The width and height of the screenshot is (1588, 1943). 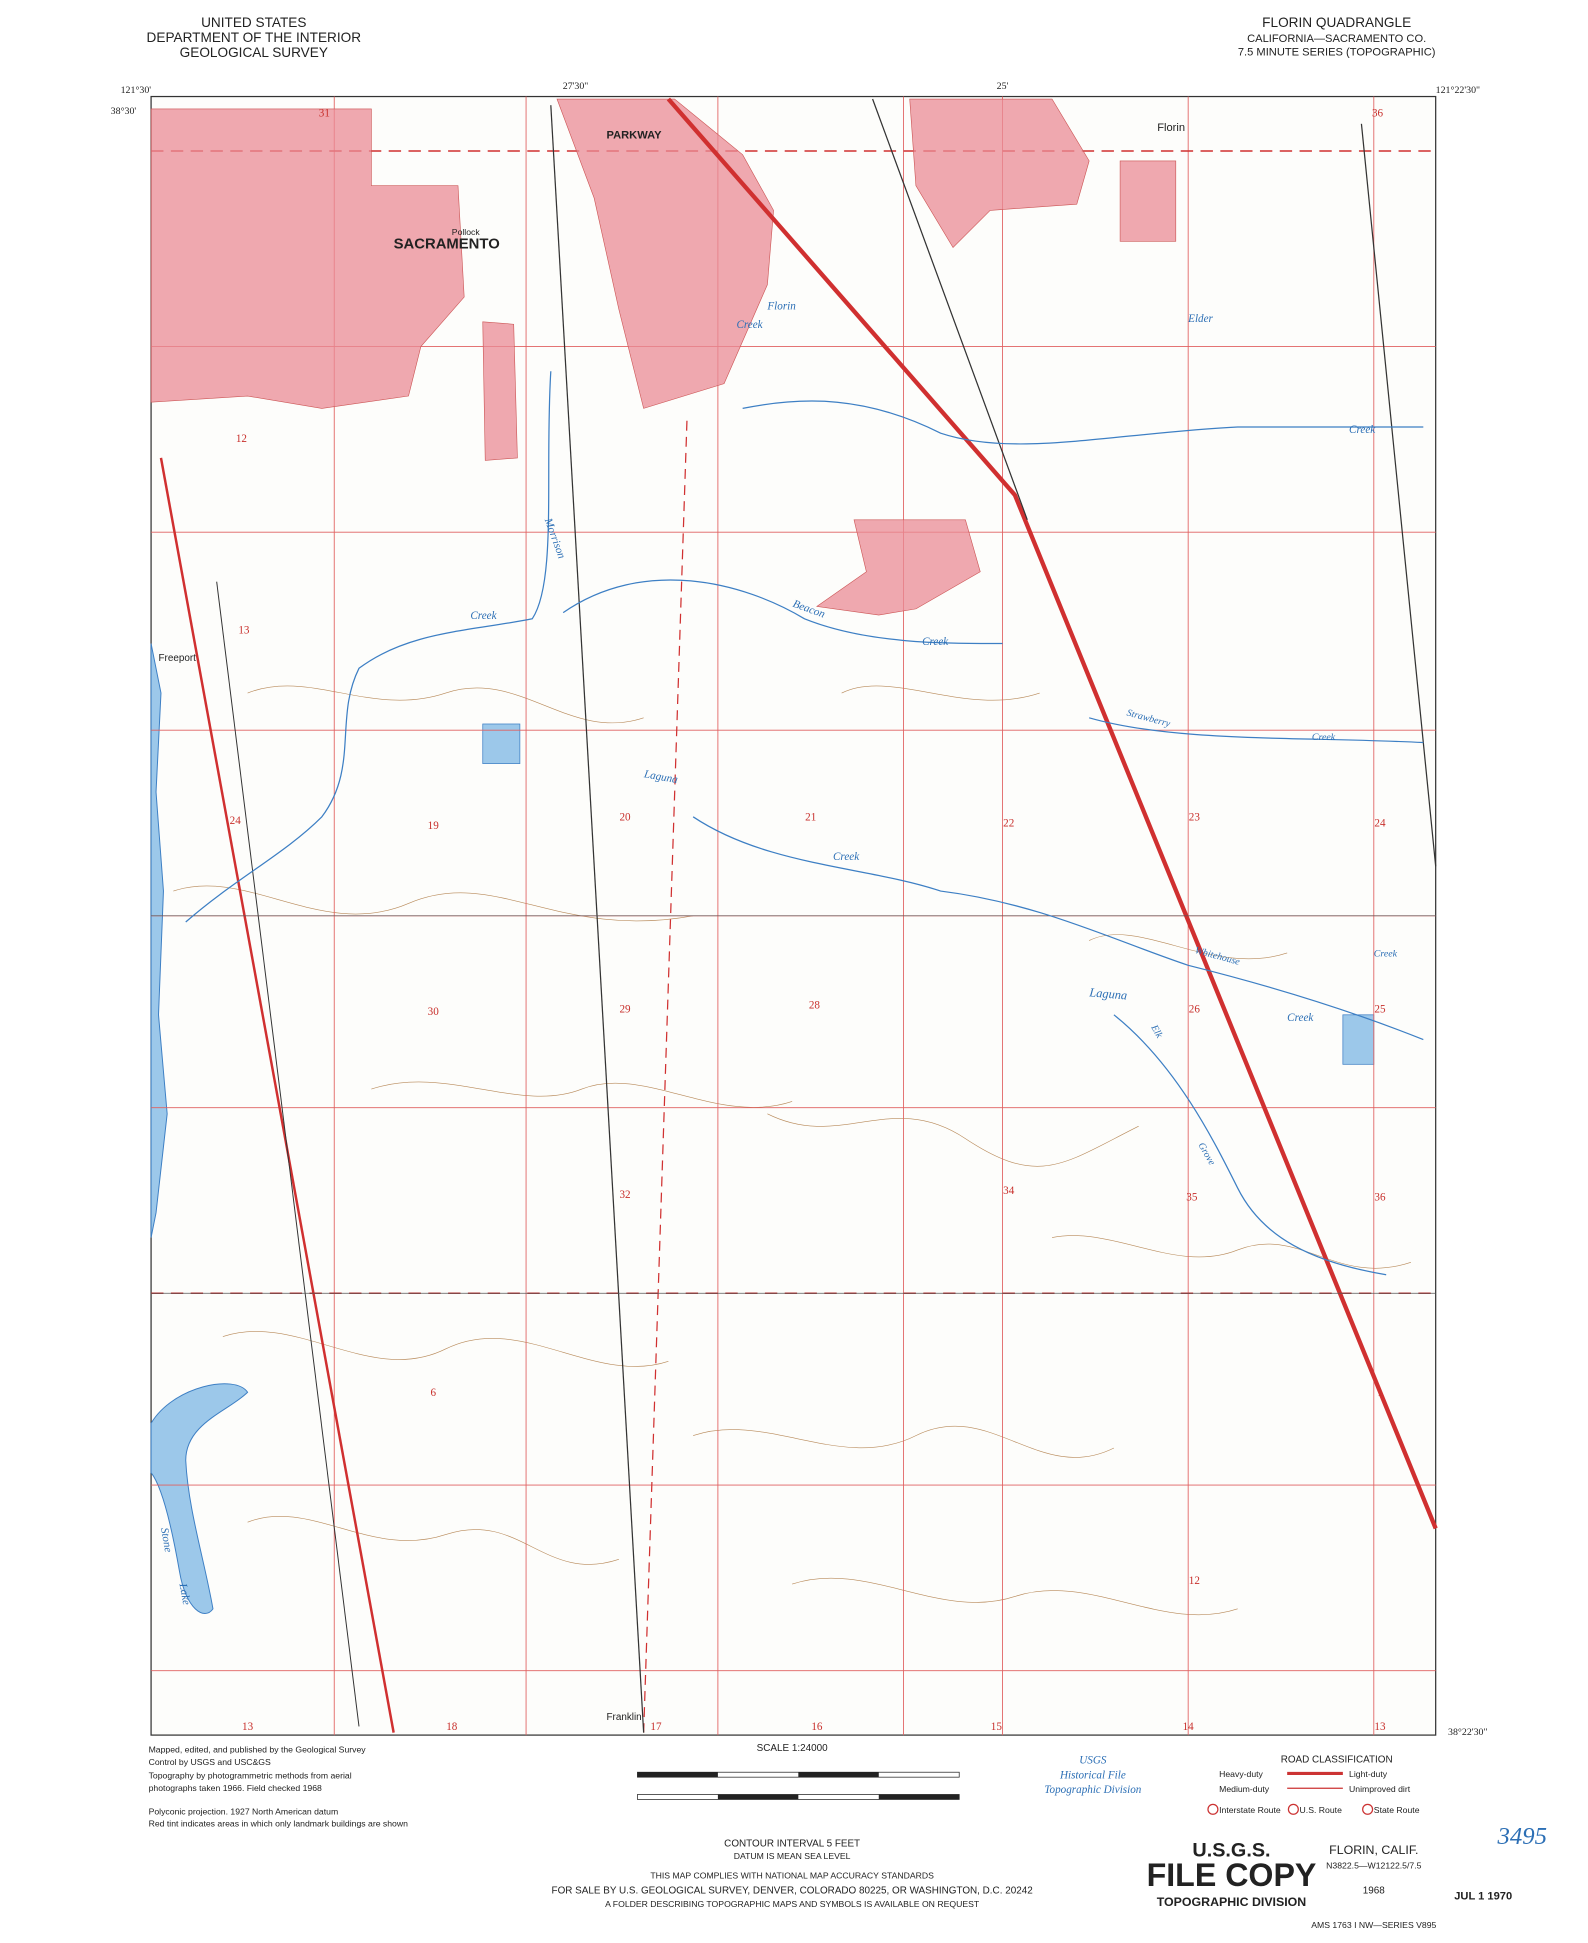 What do you see at coordinates (817, 1727) in the screenshot?
I see `section-number: 16` at bounding box center [817, 1727].